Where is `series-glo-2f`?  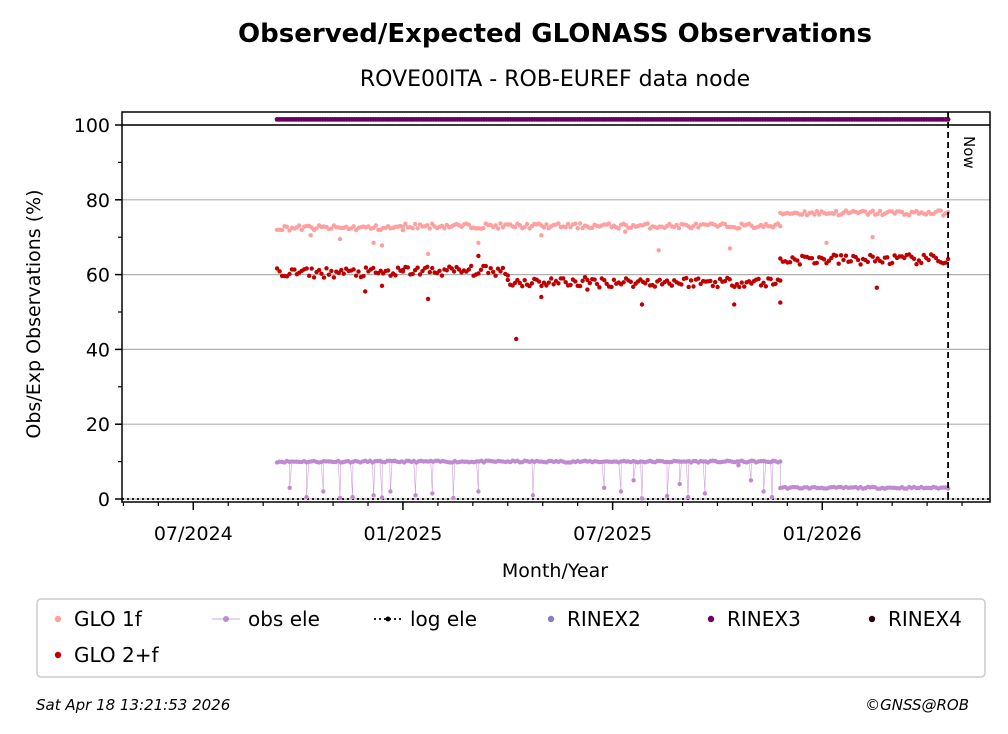
series-glo-2f is located at coordinates (612, 297).